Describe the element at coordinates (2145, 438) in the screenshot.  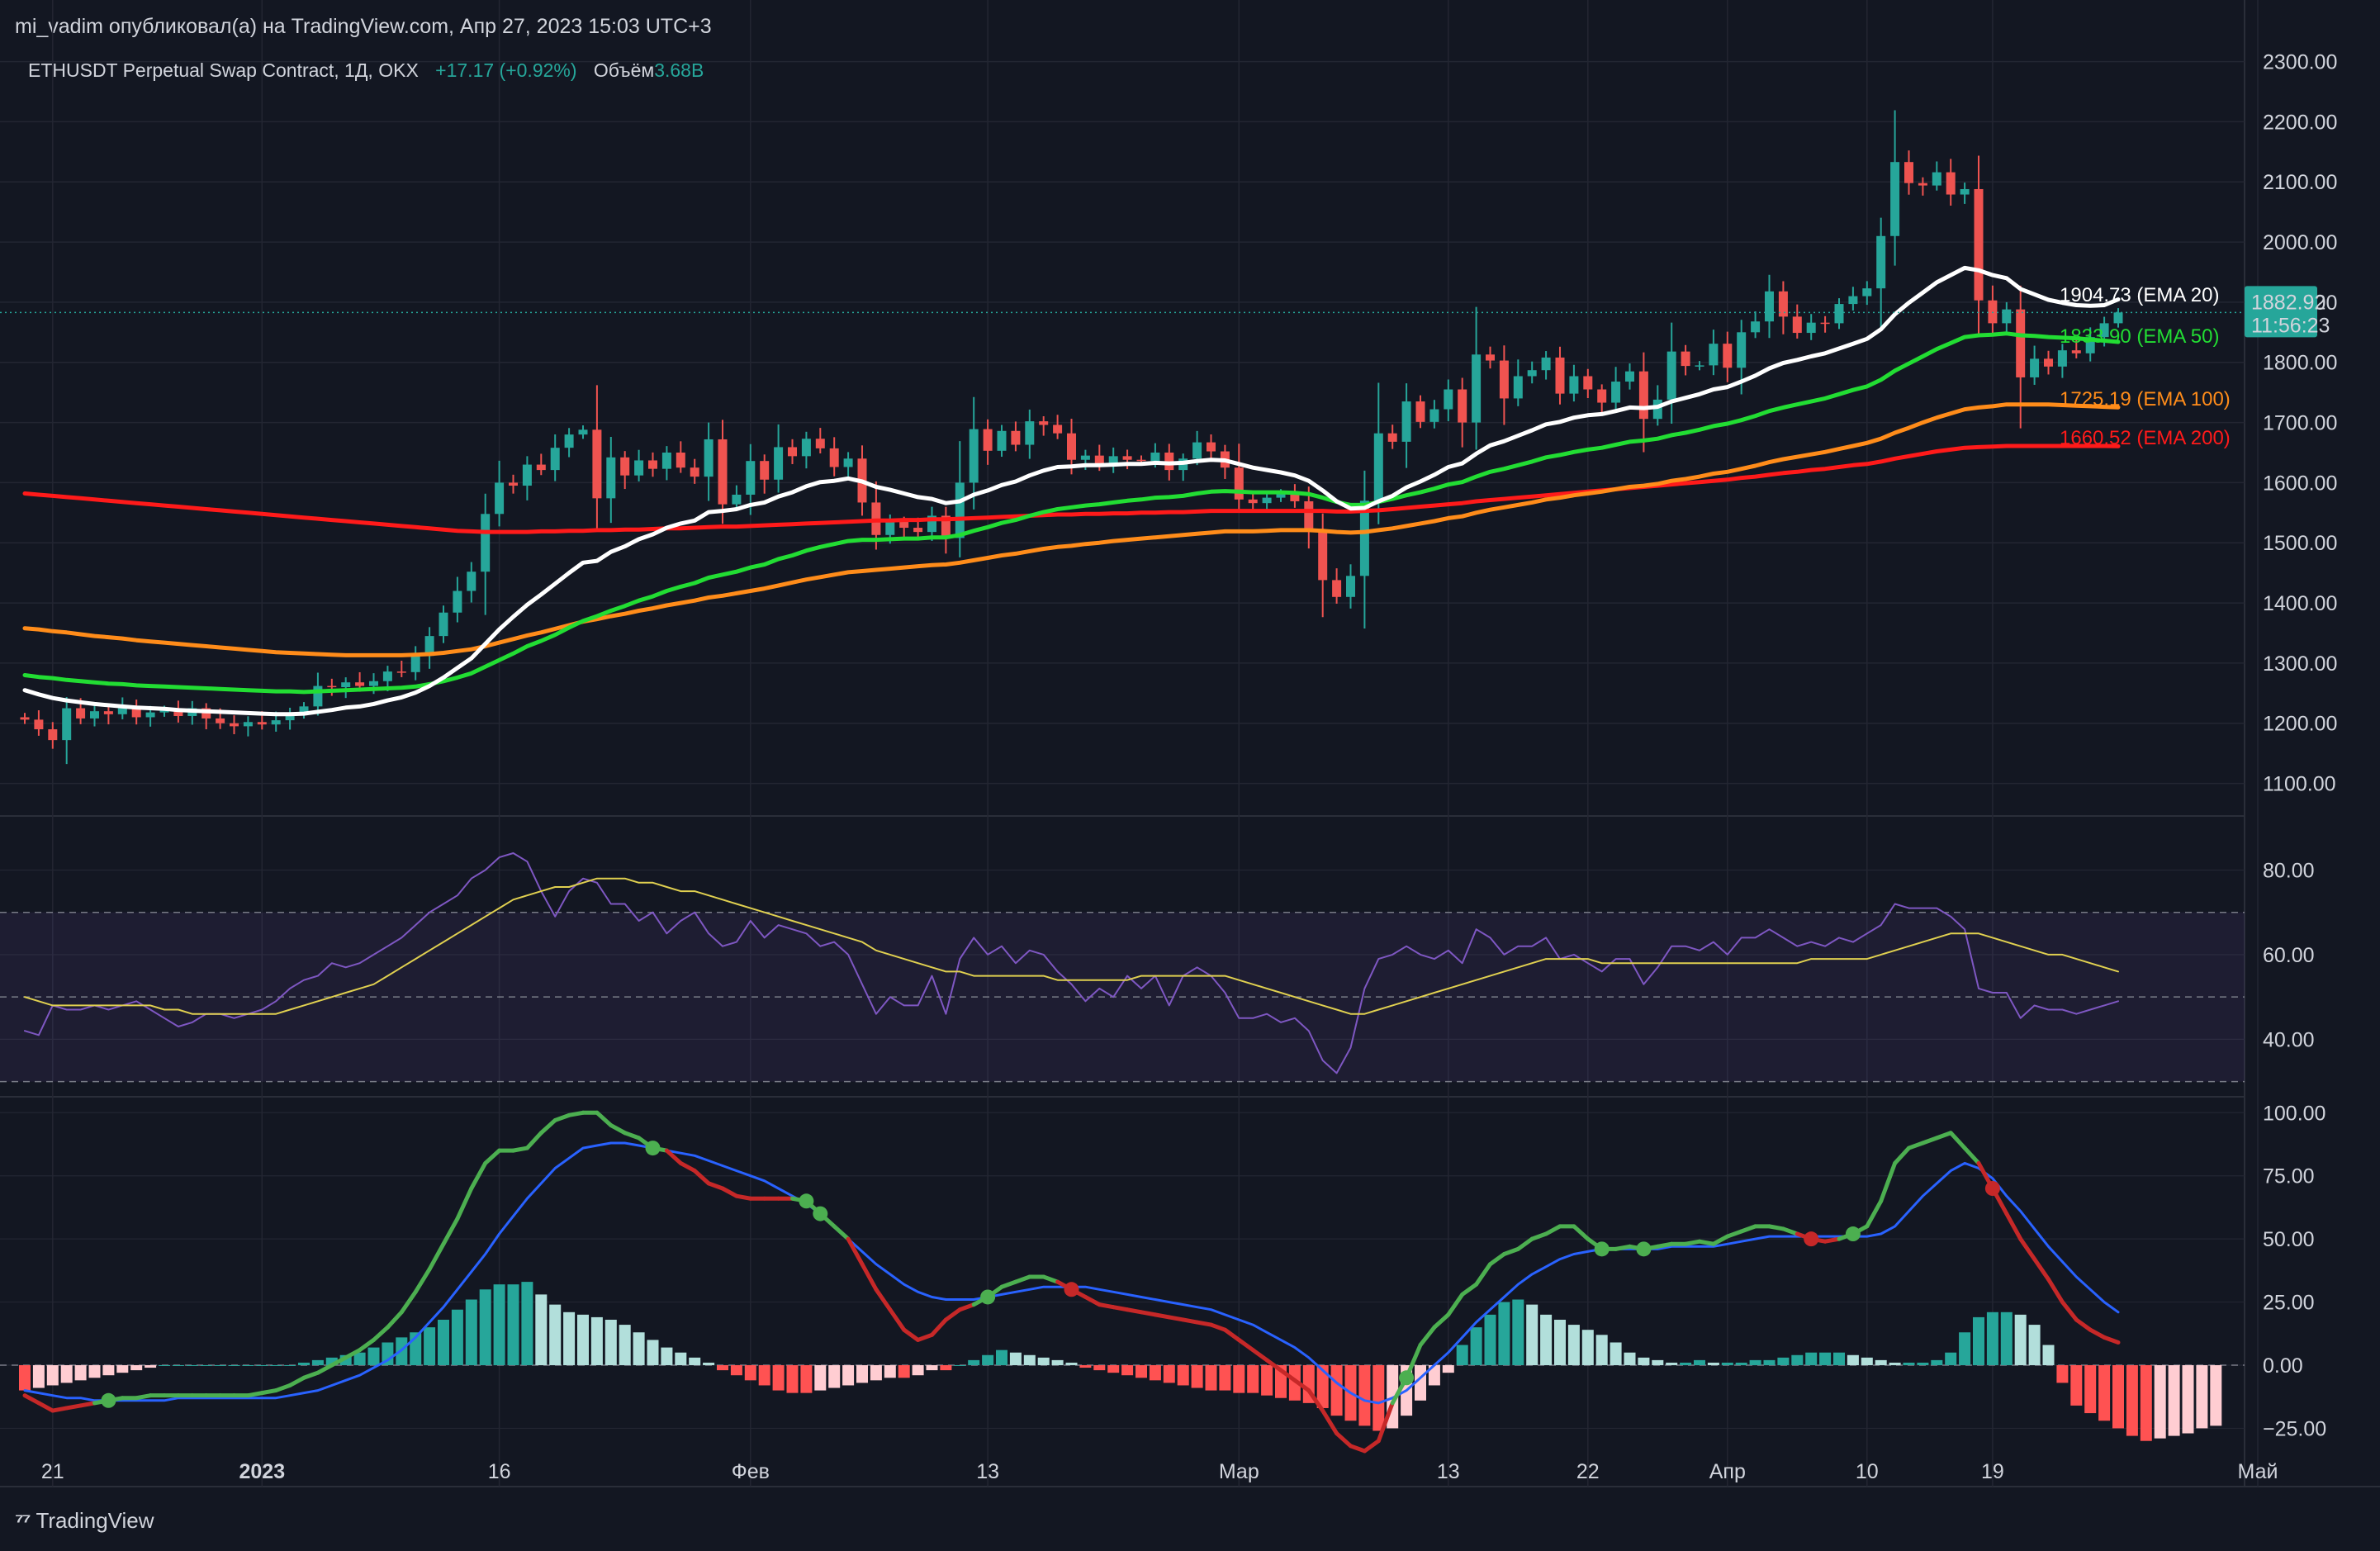
I see `ema-value-label: 1660.52 (EMA 200)` at that location.